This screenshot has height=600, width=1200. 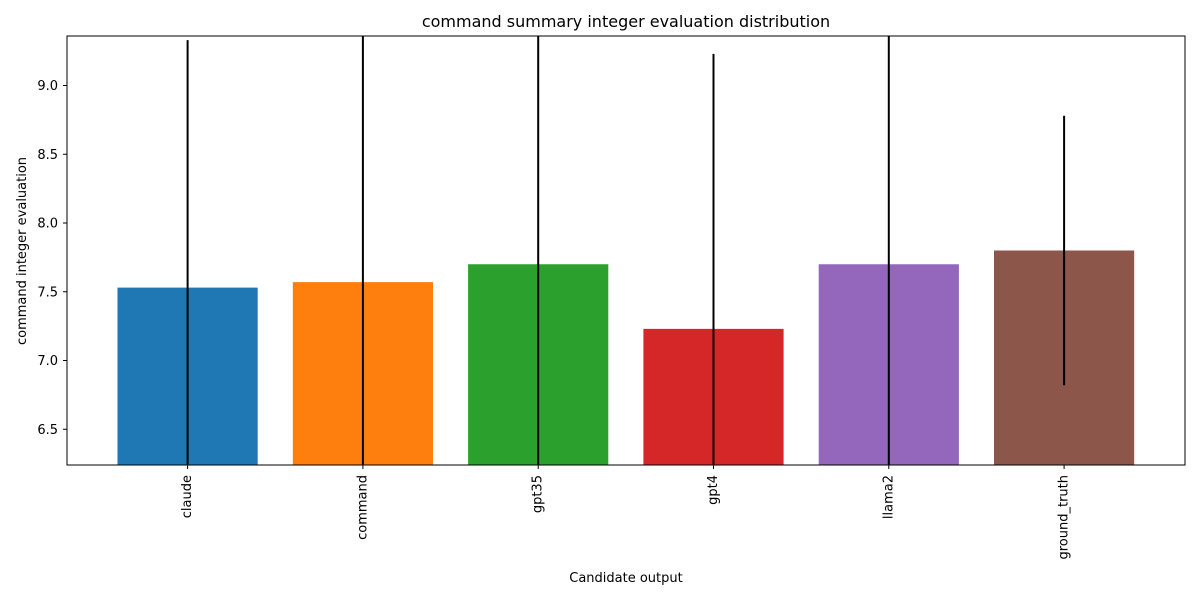 I want to click on y-tick-label: 7.5, so click(x=47, y=292).